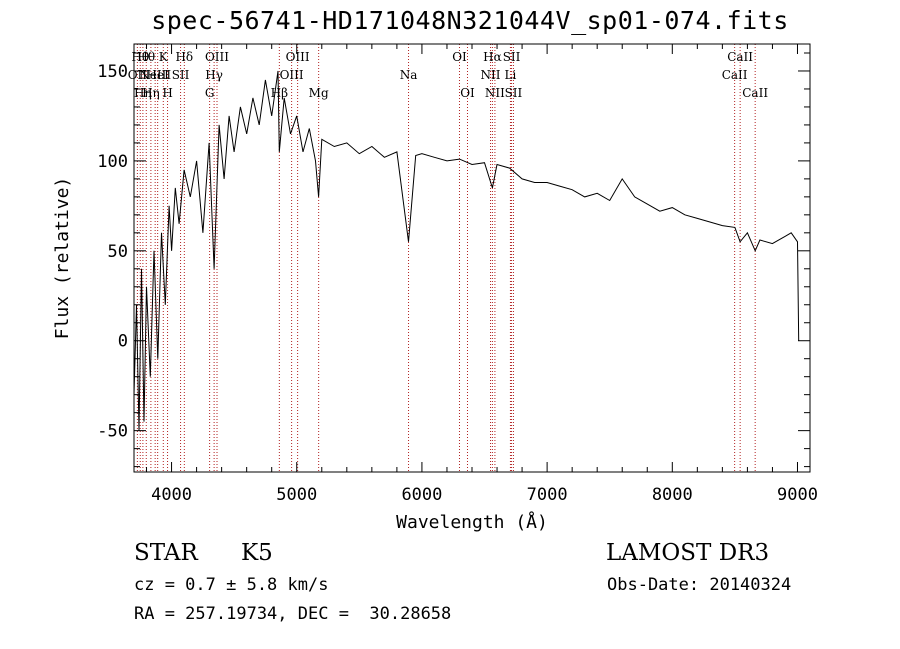  What do you see at coordinates (164, 57) in the screenshot?
I see `spectral-line-label: K` at bounding box center [164, 57].